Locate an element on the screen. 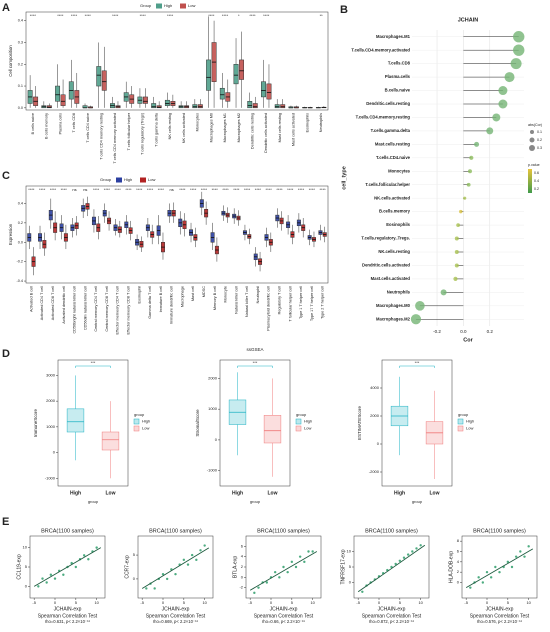  y-tick-label: 0.0 is located at coordinates (20, 108).